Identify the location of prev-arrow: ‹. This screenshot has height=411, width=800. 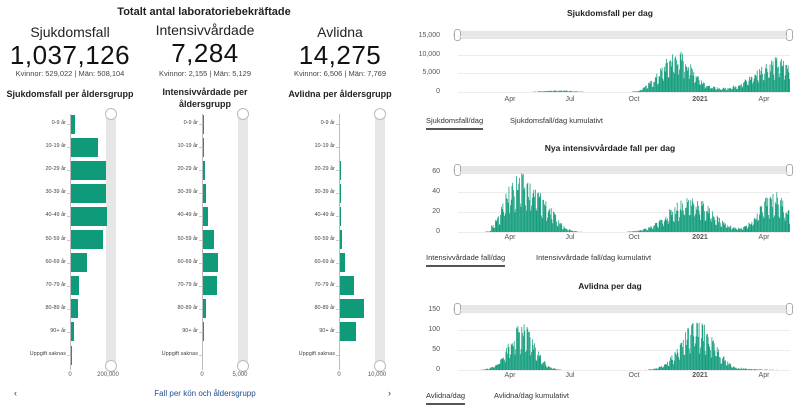
(15, 393).